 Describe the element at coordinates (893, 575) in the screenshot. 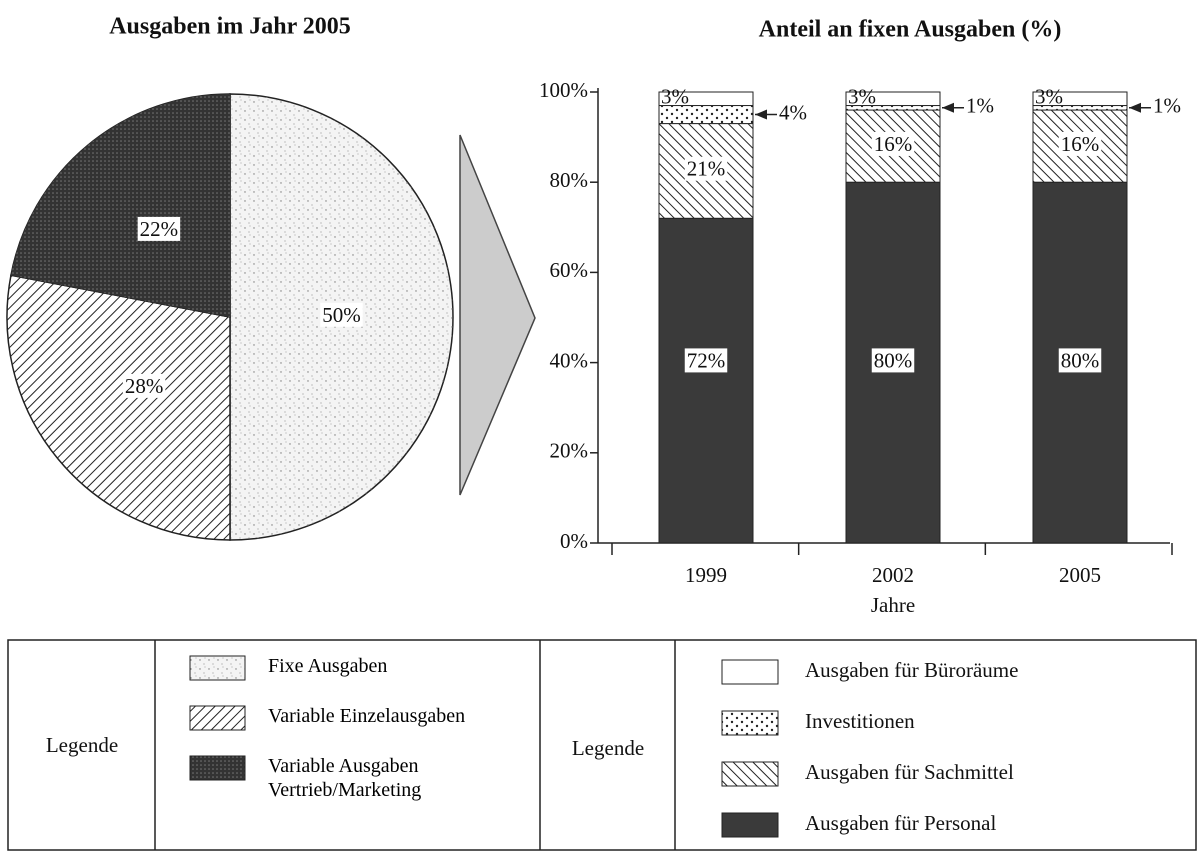

I see `x-tick-label: 2002` at that location.